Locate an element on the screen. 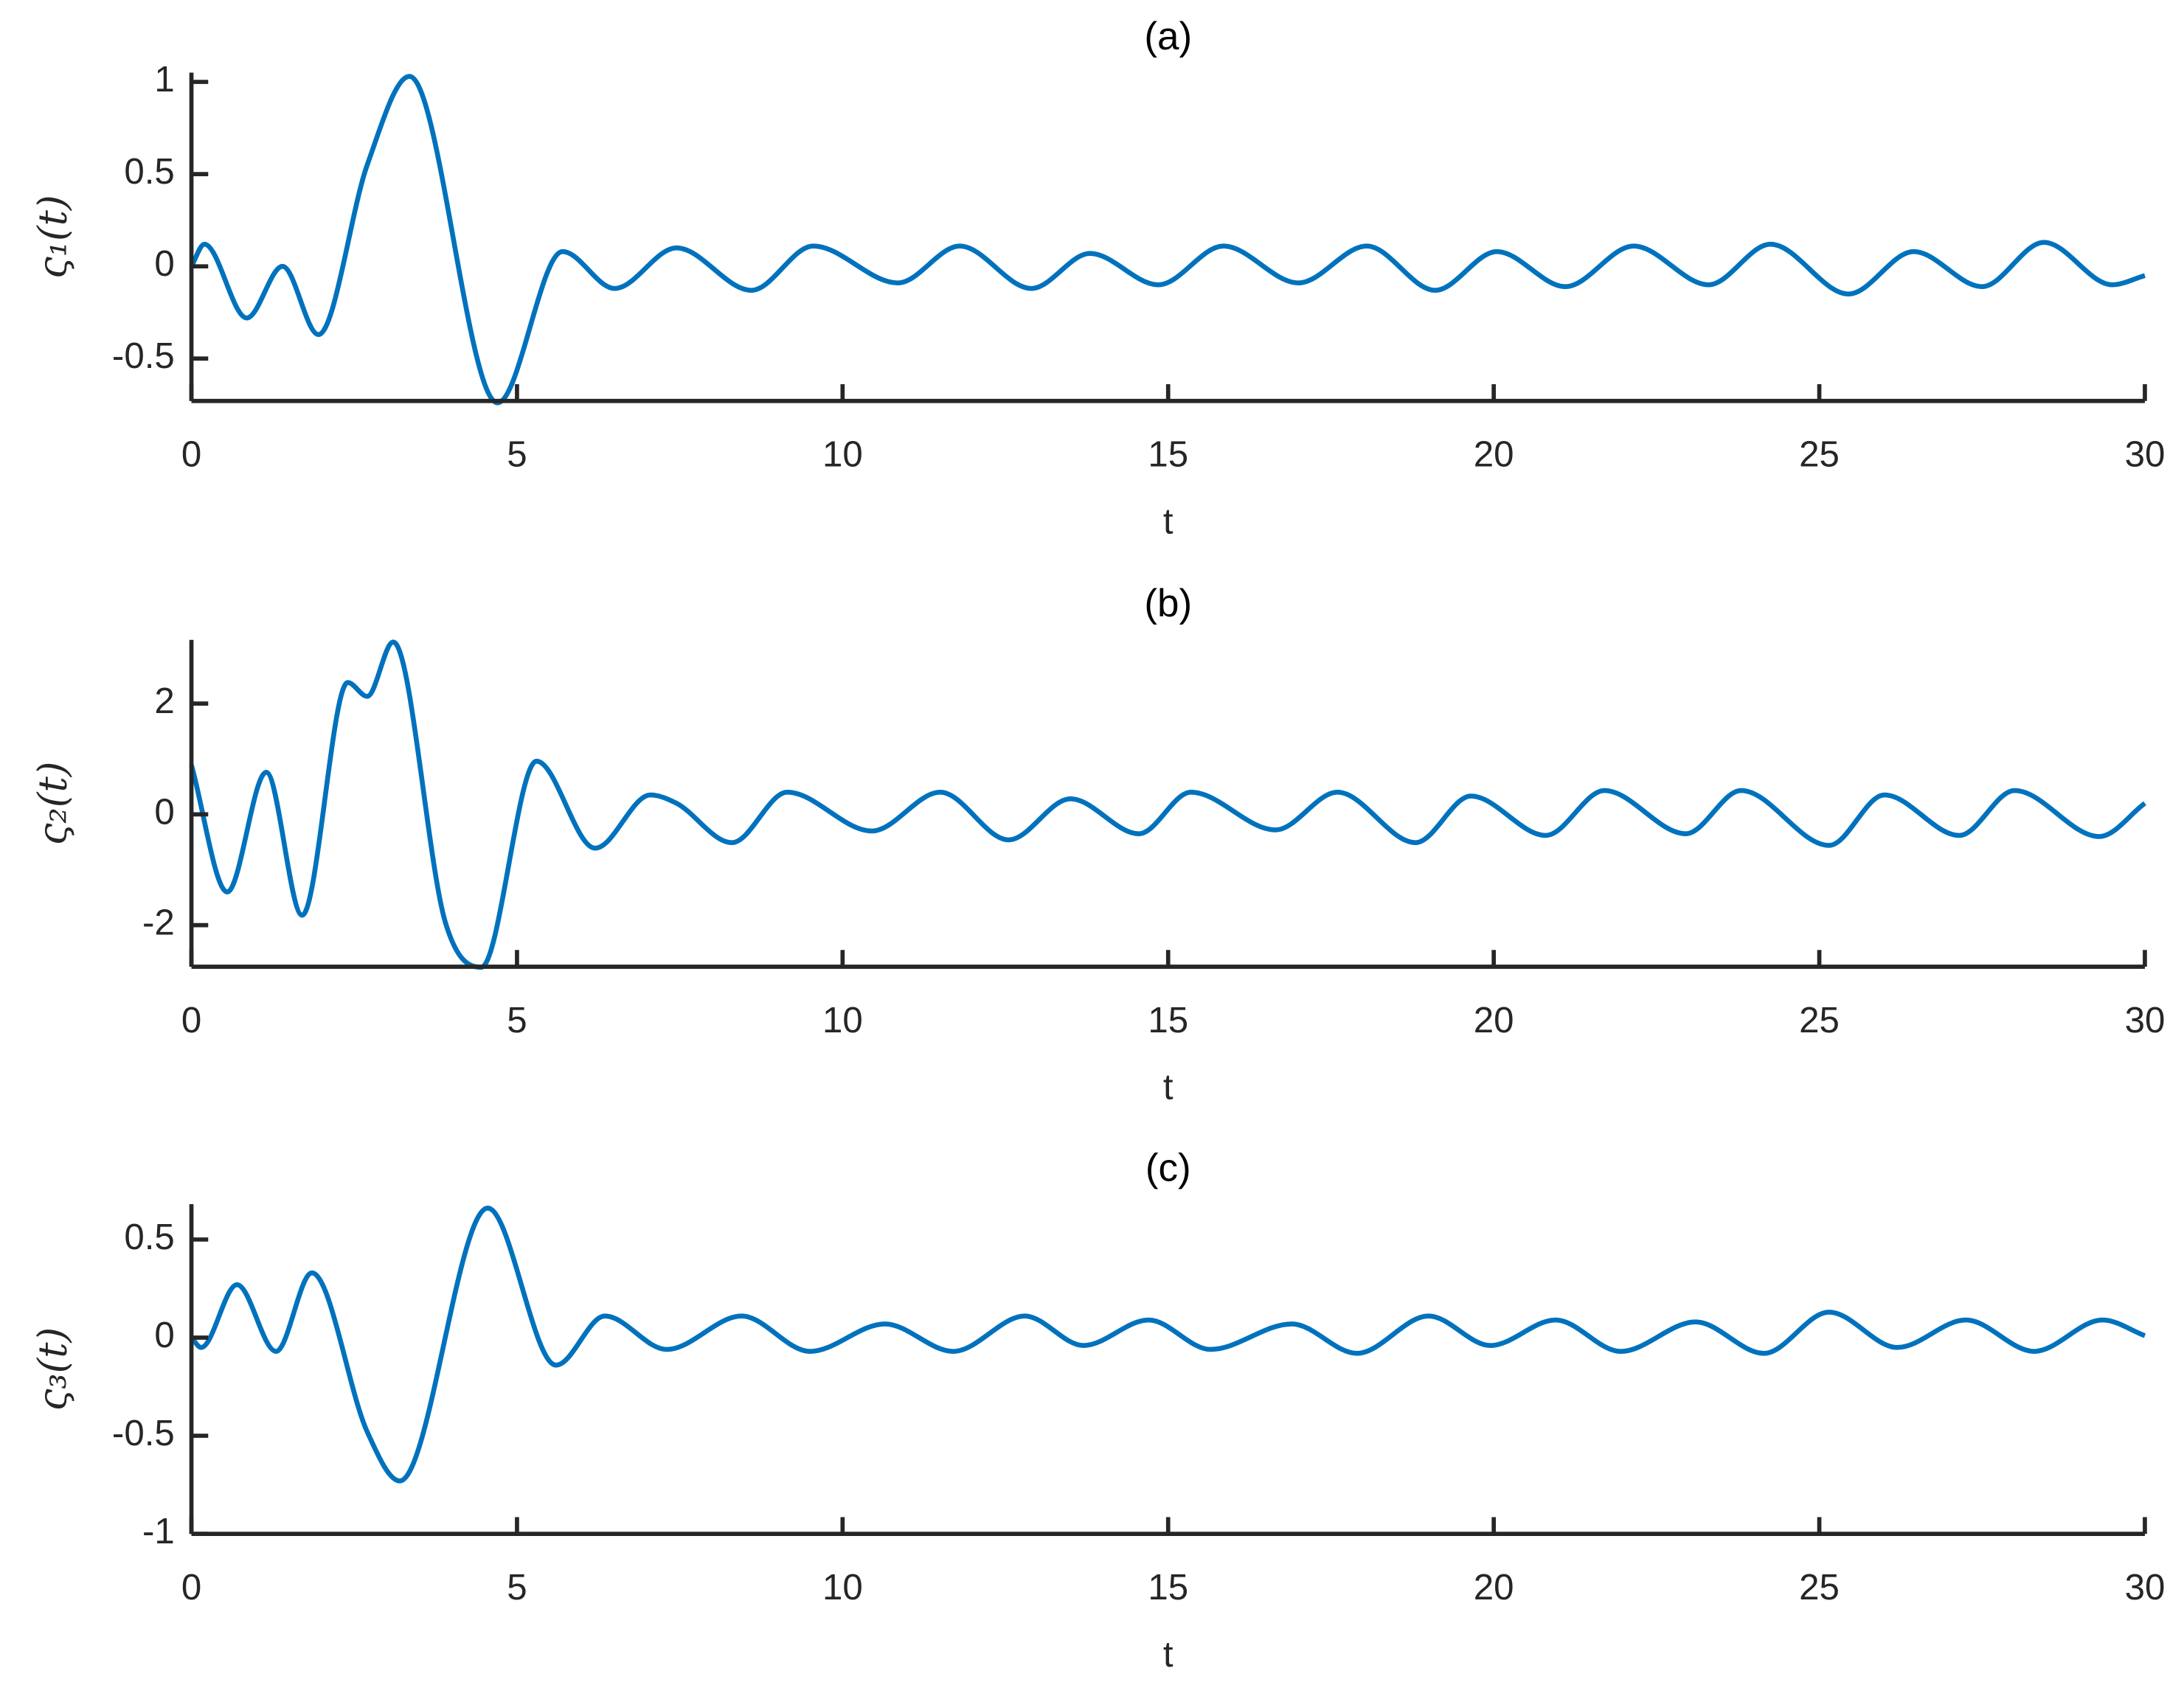  subplot-title: (c) is located at coordinates (1168, 1168).